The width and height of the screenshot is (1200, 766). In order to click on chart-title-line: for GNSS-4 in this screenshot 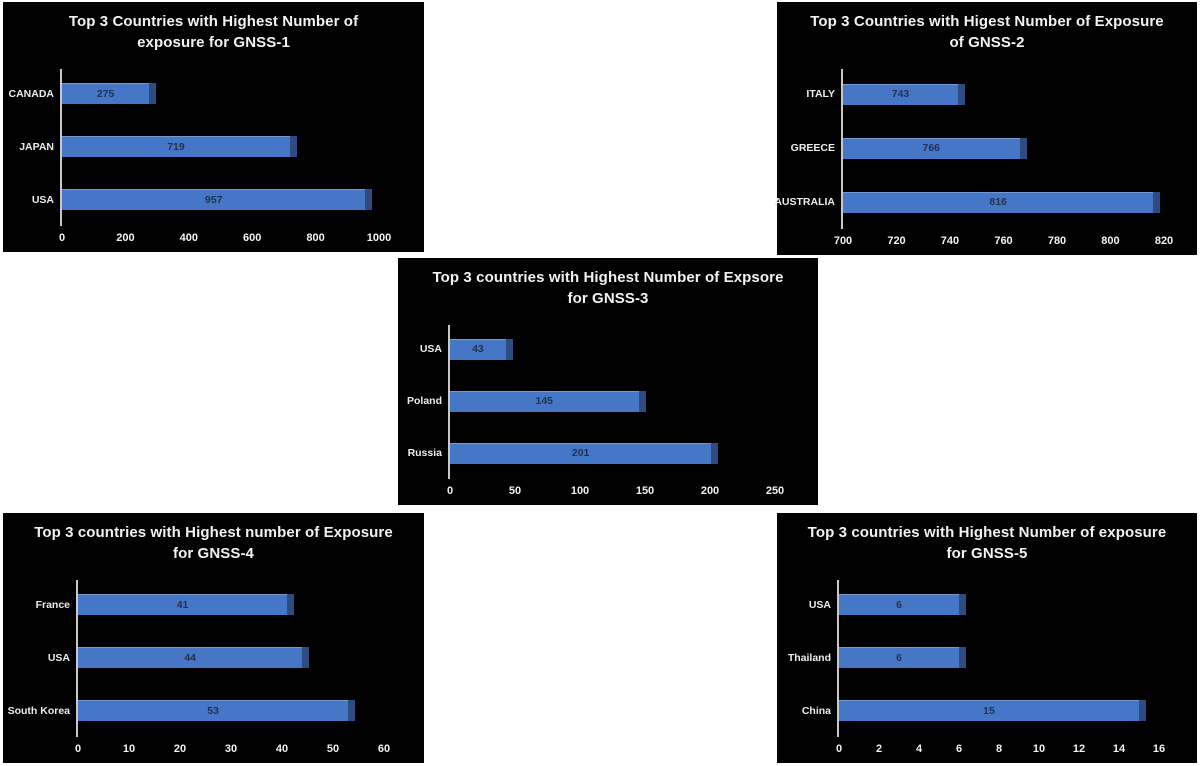, I will do `click(213, 553)`.